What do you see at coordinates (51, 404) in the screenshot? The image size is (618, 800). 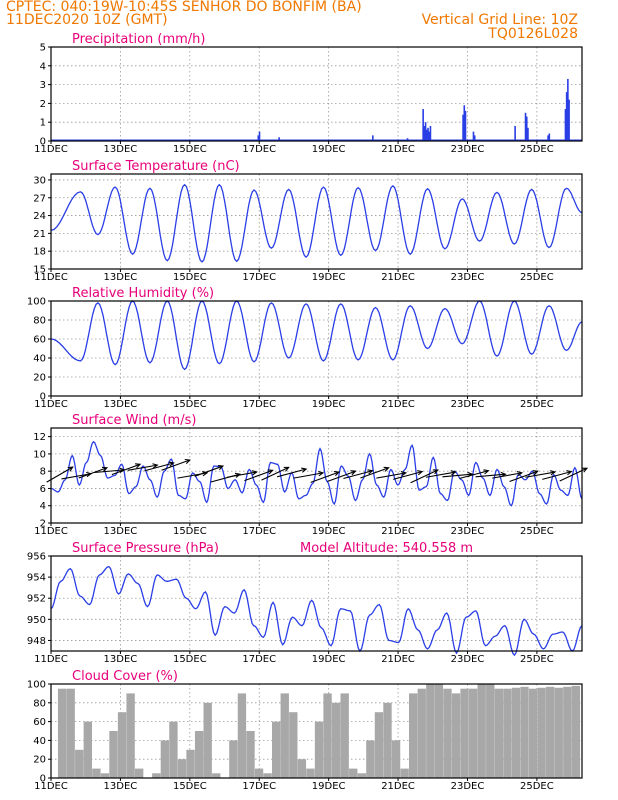 I see `x-tick-label: 11DEC` at bounding box center [51, 404].